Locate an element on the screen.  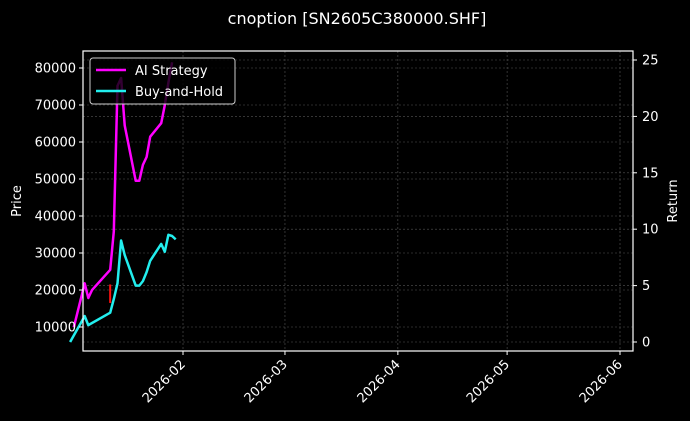
legend-label-buy-and-hold: Buy-and-Hold is located at coordinates (179, 92).